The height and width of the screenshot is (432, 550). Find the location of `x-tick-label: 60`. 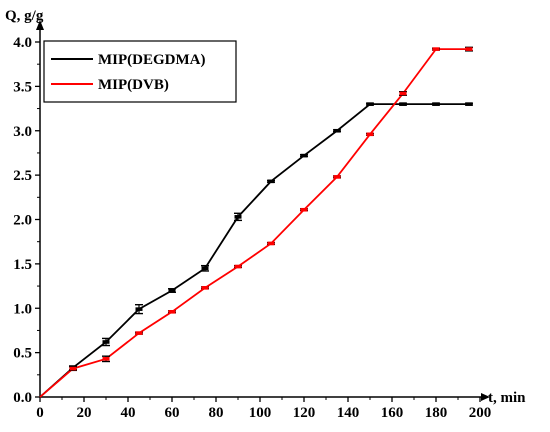

x-tick-label: 60 is located at coordinates (172, 413).